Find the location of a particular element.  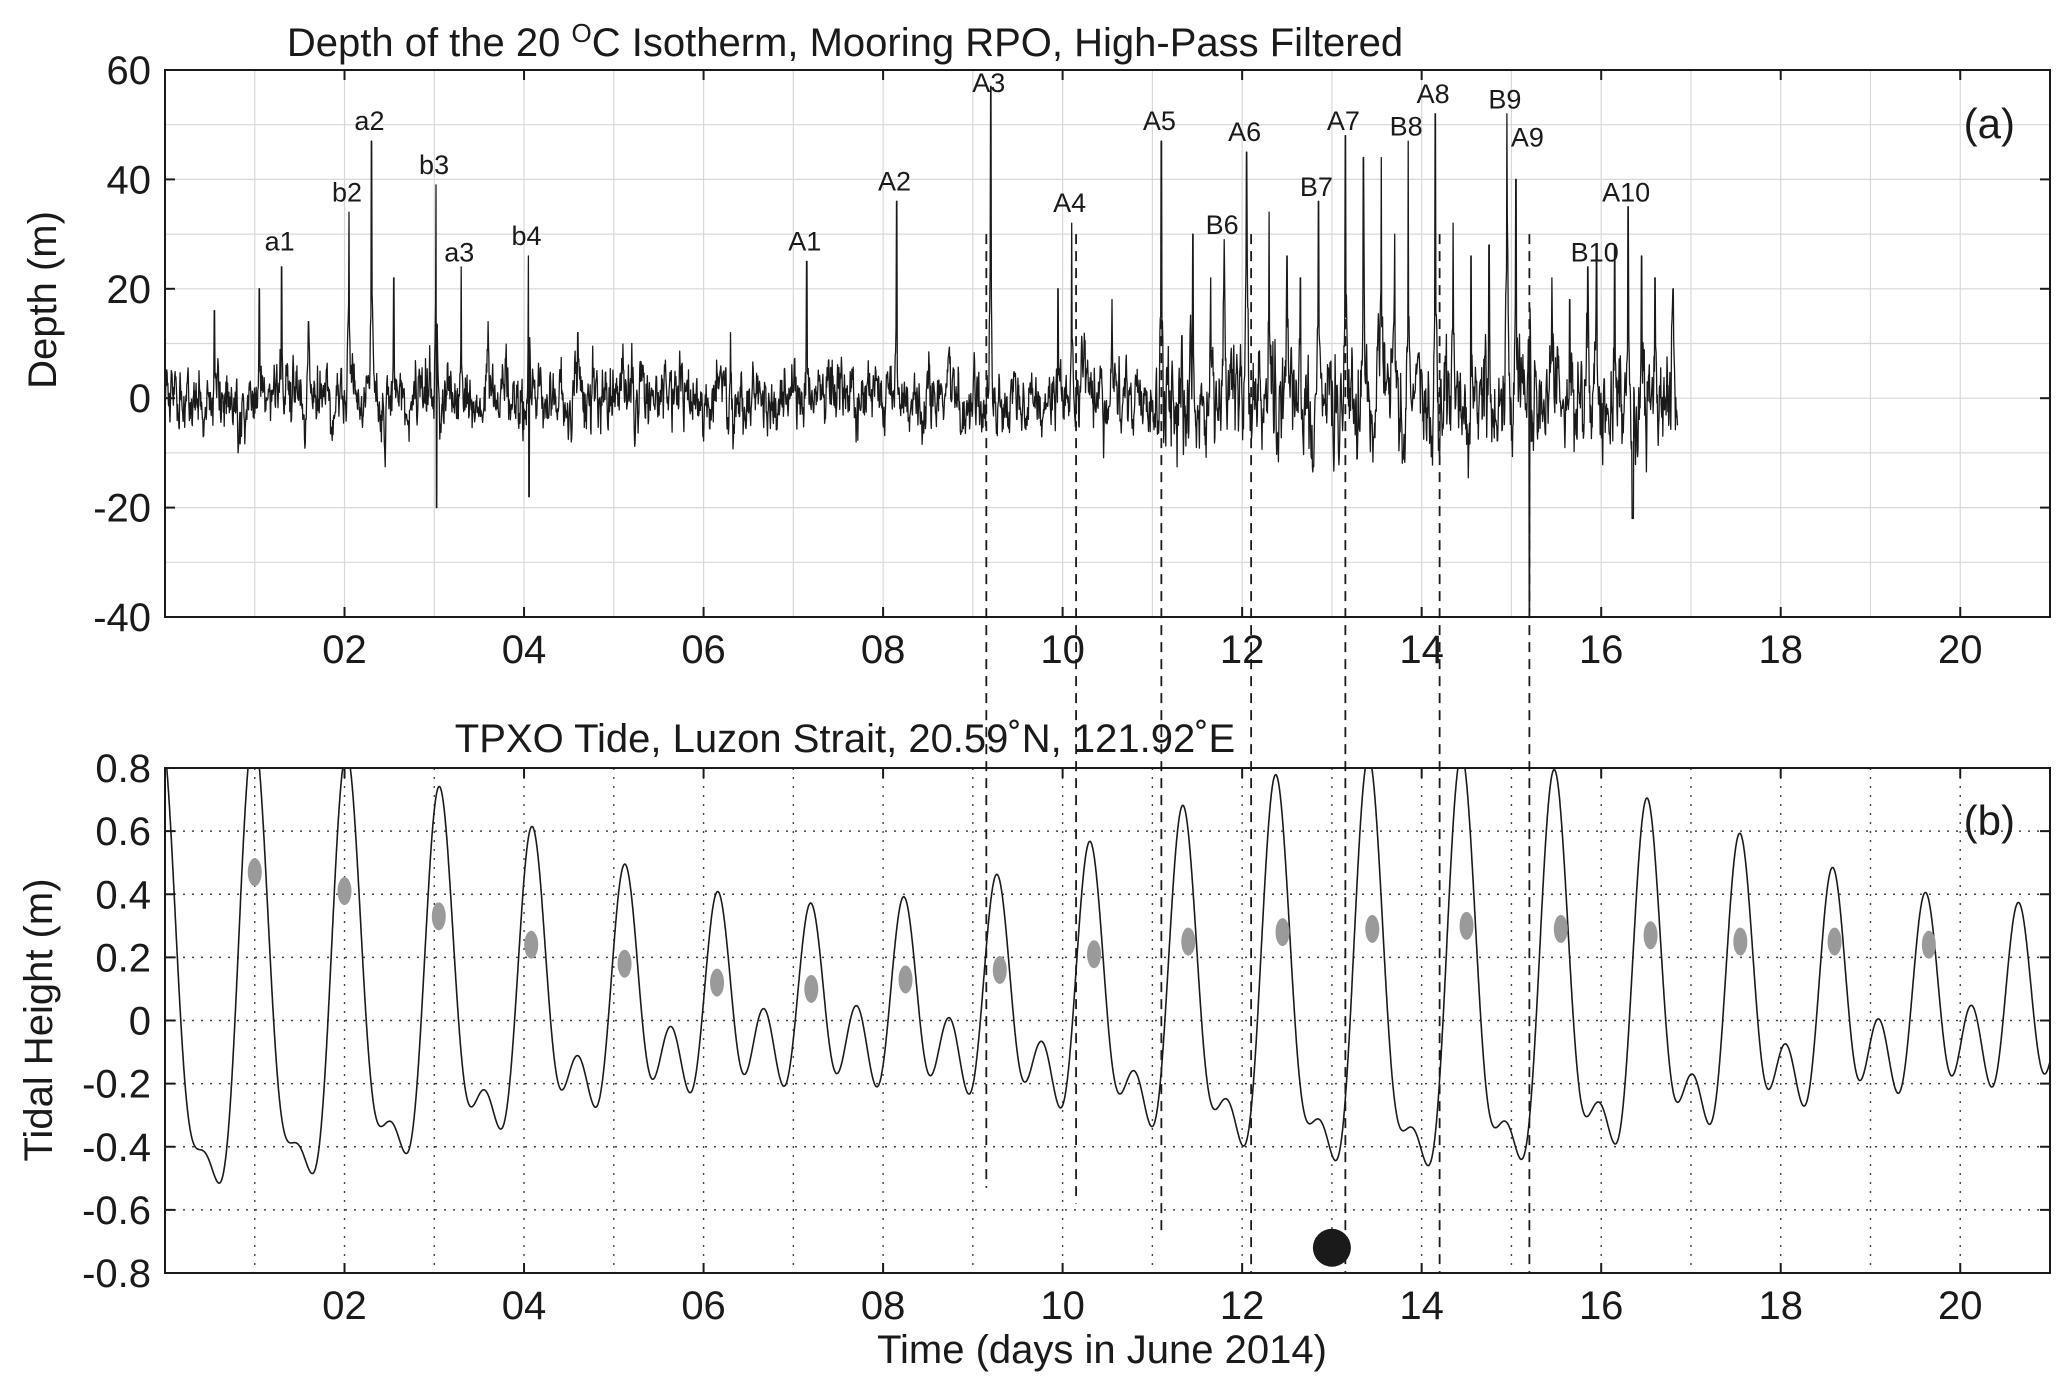

event-label-a4: A4 is located at coordinates (1069, 203).